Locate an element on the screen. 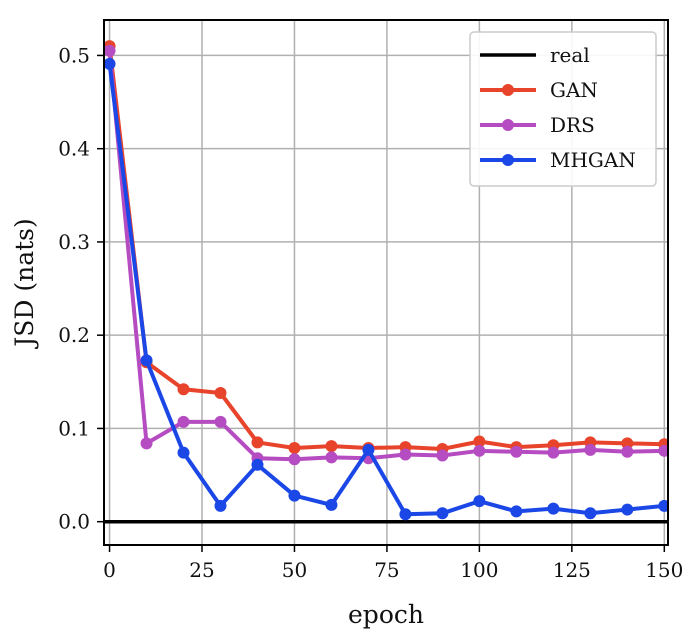 The height and width of the screenshot is (640, 696). legend-label-gan: GAN is located at coordinates (574, 90).